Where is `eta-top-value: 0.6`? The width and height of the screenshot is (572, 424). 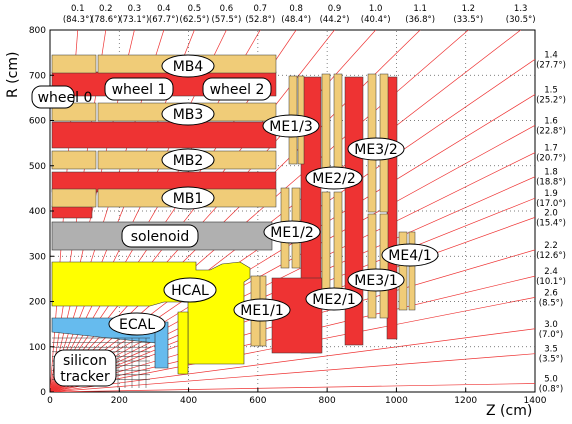
eta-top-value: 0.6 is located at coordinates (227, 9).